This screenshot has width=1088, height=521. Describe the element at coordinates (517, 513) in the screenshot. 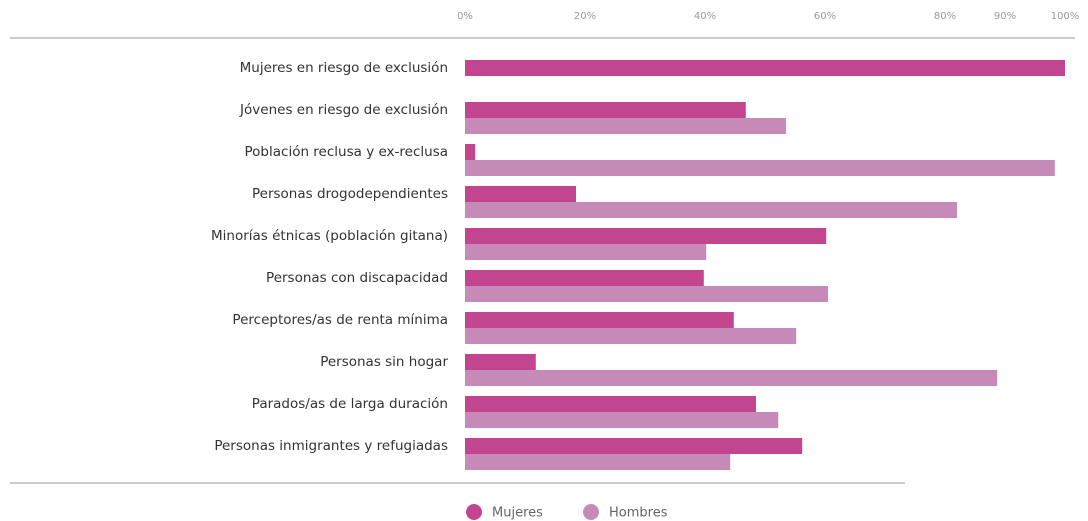

I see `legend-label: Mujeres` at that location.